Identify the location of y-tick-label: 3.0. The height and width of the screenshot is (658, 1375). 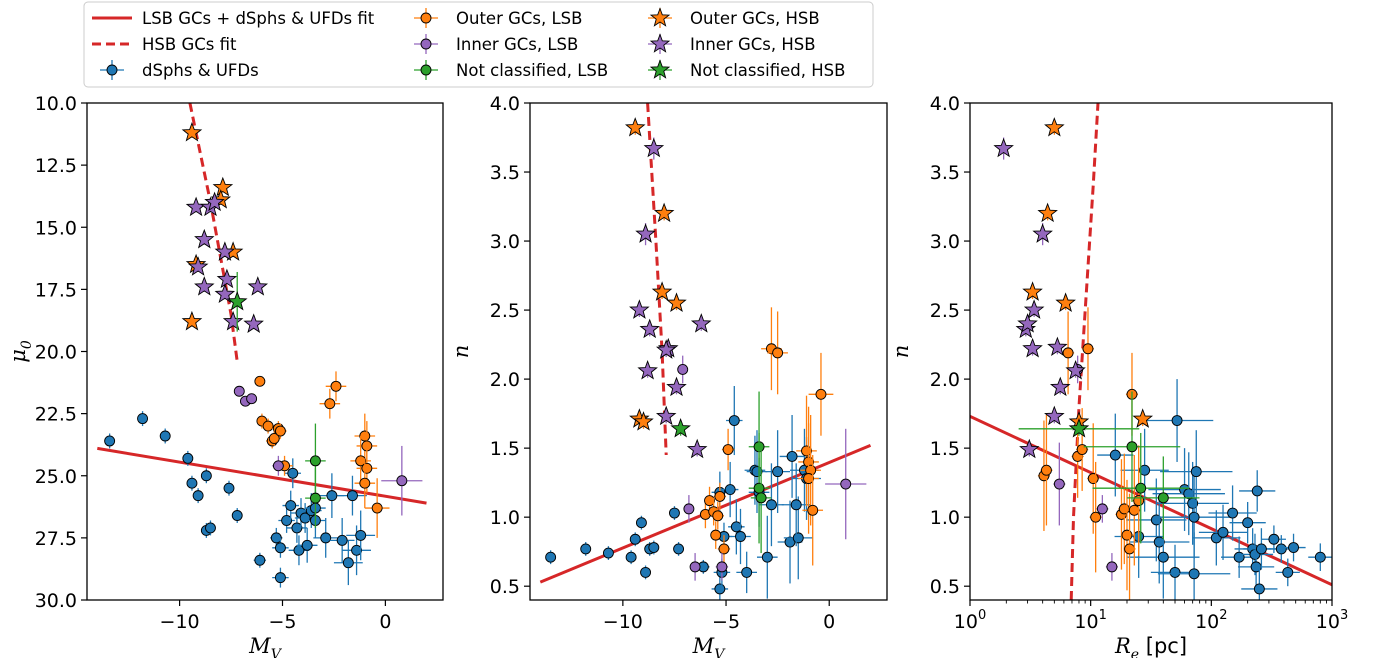
(945, 242).